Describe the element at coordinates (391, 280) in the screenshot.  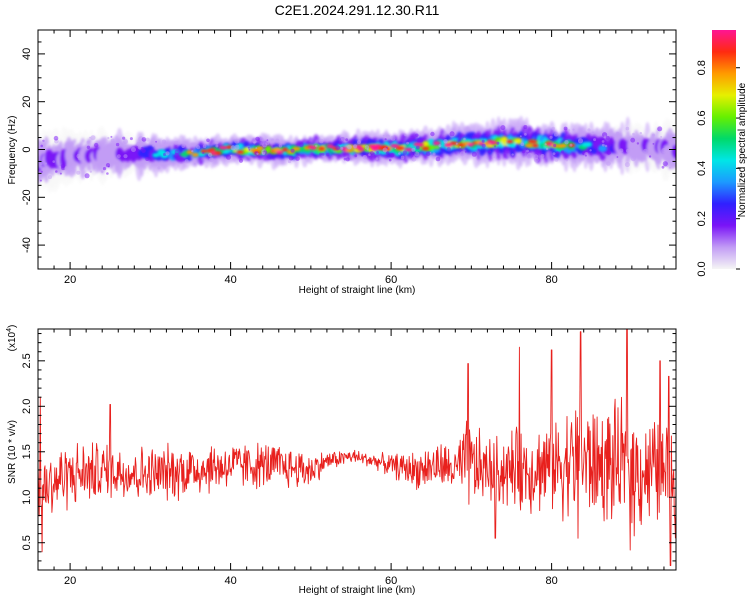
I see `spectrogram-x-tick-label: 60` at that location.